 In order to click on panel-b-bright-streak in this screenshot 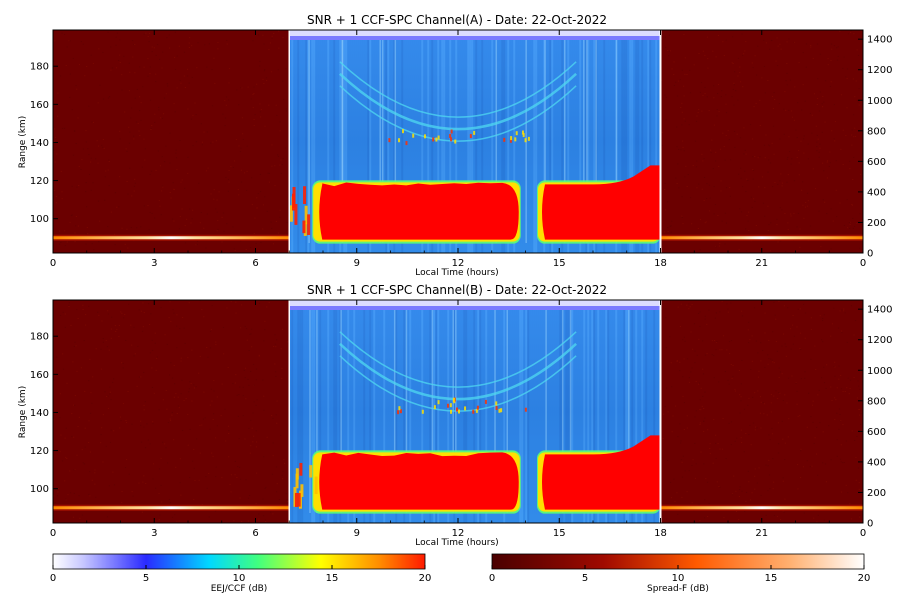, I will do `click(432, 411)`.